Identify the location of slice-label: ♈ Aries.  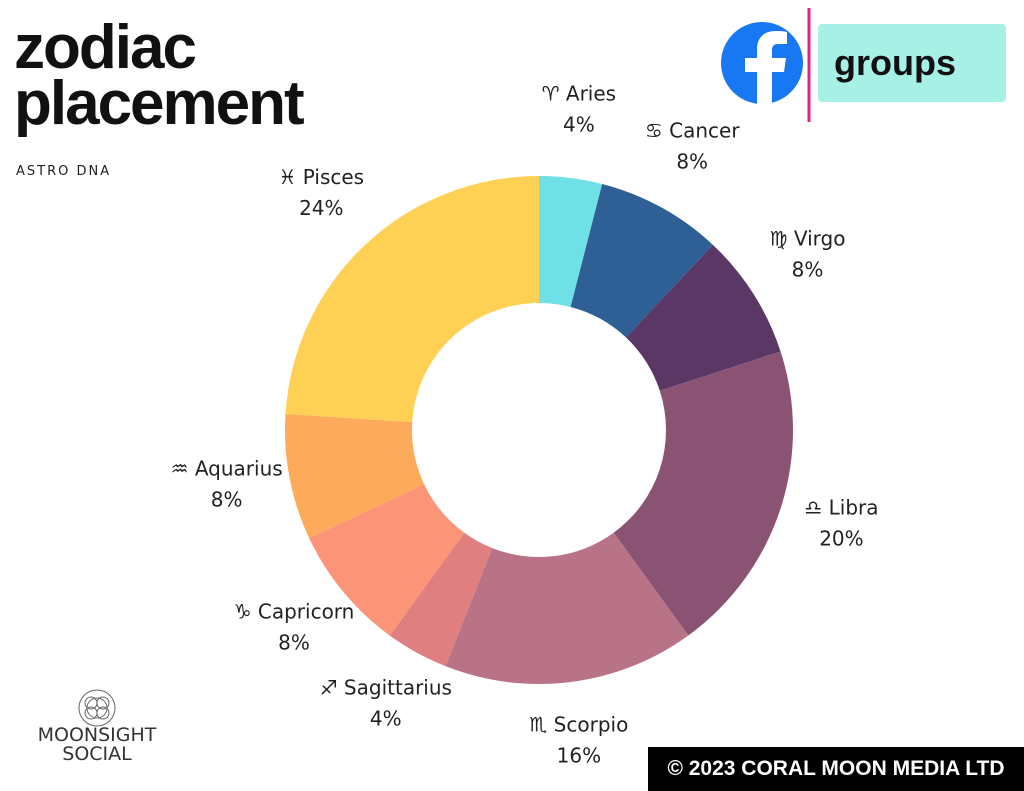
(579, 94).